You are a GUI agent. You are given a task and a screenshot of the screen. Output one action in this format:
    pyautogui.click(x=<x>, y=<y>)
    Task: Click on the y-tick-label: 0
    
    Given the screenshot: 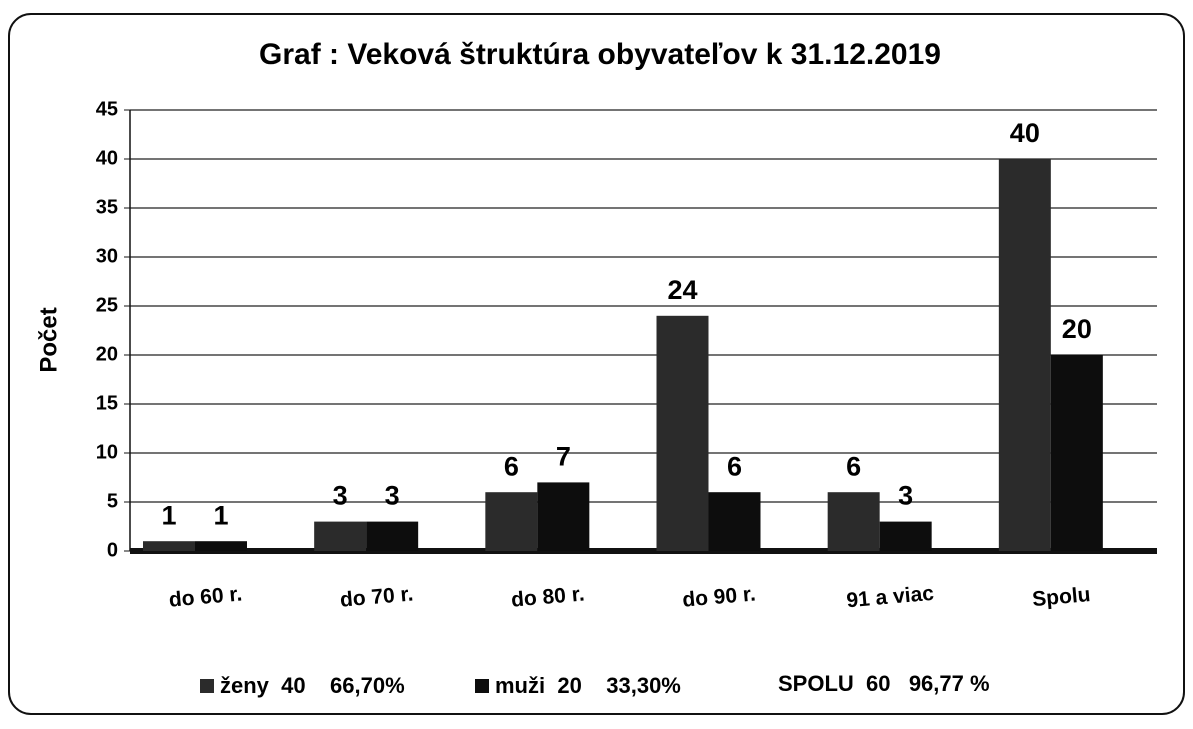 What is the action you would take?
    pyautogui.click(x=112, y=550)
    